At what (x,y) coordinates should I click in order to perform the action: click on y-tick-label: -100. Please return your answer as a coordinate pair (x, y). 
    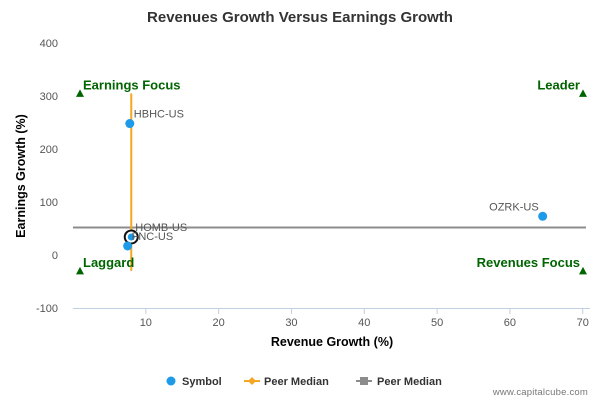
    Looking at the image, I should click on (47, 309).